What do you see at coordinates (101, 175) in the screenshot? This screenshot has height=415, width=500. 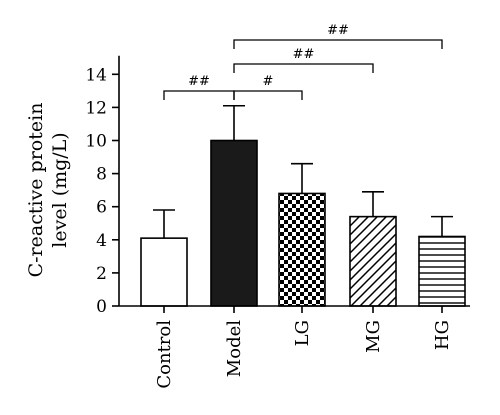 I see `y-tick-label: 8` at bounding box center [101, 175].